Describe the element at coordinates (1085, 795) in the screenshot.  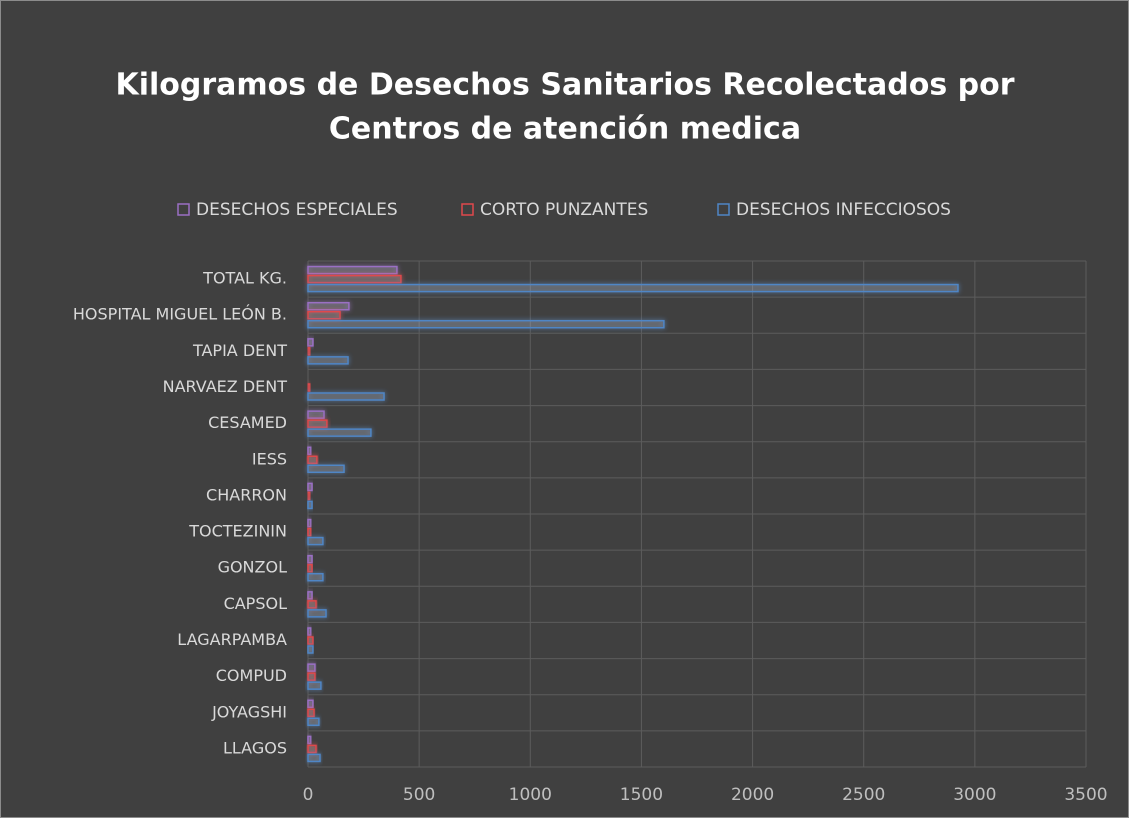
I see `x-tick-label: 3500` at that location.